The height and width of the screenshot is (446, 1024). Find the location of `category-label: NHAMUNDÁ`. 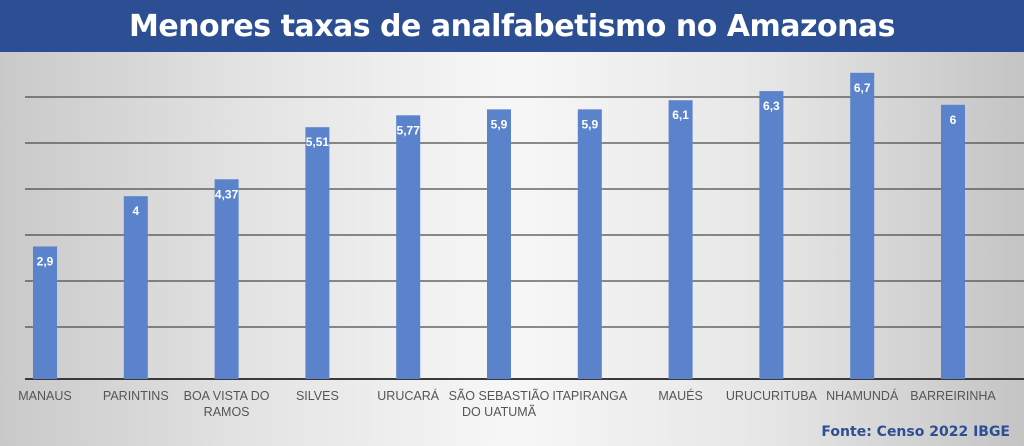

category-label: NHAMUNDÁ is located at coordinates (862, 395).